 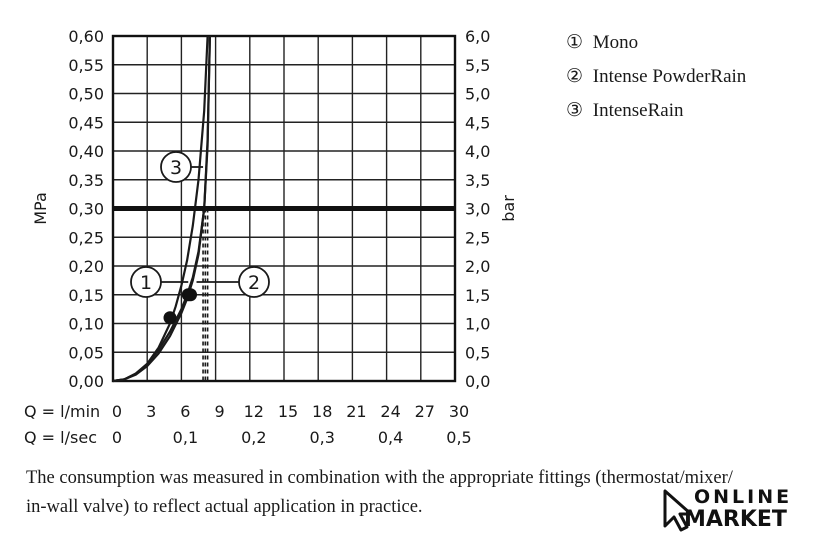 I want to click on y-right-tick-label: 5,5, so click(x=477, y=65).